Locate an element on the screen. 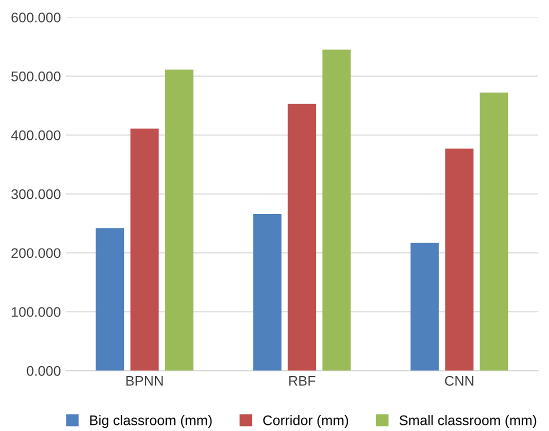 Image resolution: width=549 pixels, height=431 pixels. y-tick-label: 200.000 is located at coordinates (36, 253).